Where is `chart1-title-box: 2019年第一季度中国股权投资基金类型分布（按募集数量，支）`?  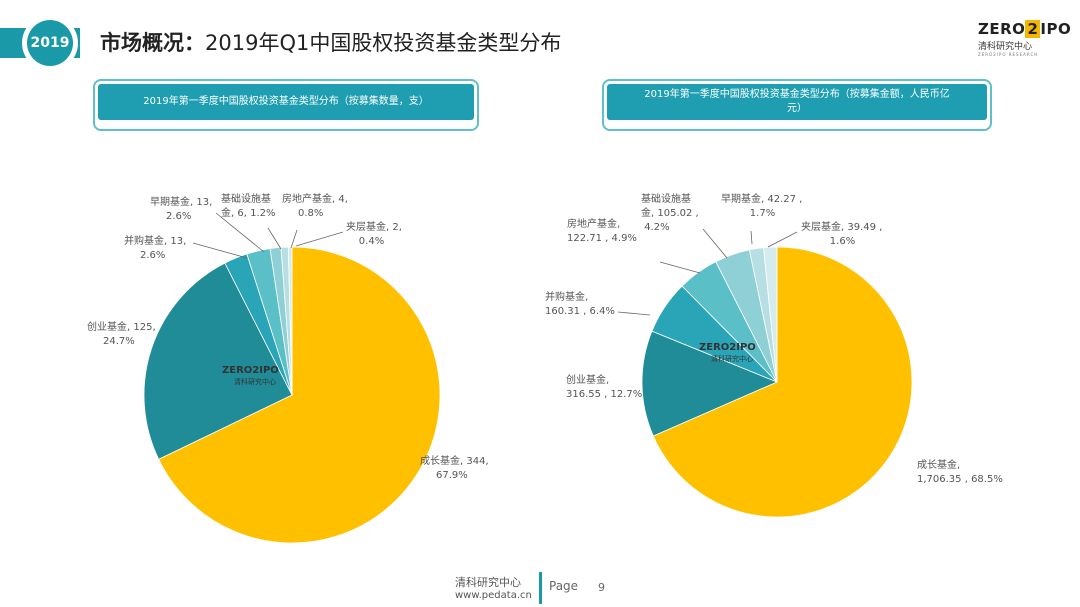
chart1-title-box: 2019年第一季度中国股权投资基金类型分布（按募集数量，支） is located at coordinates (286, 105).